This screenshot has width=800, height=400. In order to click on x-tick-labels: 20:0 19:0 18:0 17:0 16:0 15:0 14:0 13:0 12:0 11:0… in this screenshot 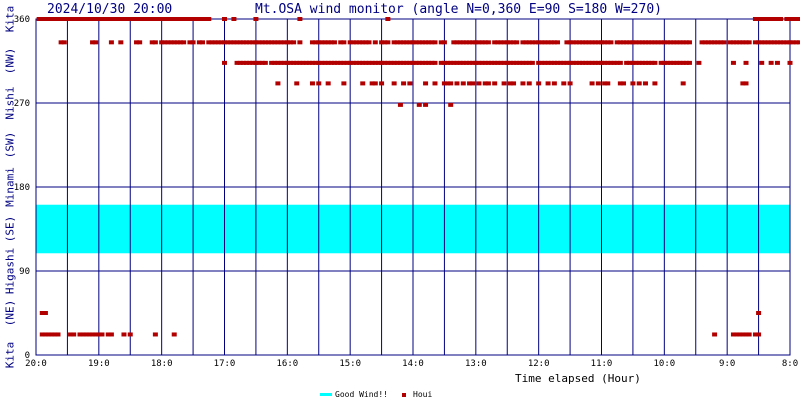, I will do `click(411, 364)`.